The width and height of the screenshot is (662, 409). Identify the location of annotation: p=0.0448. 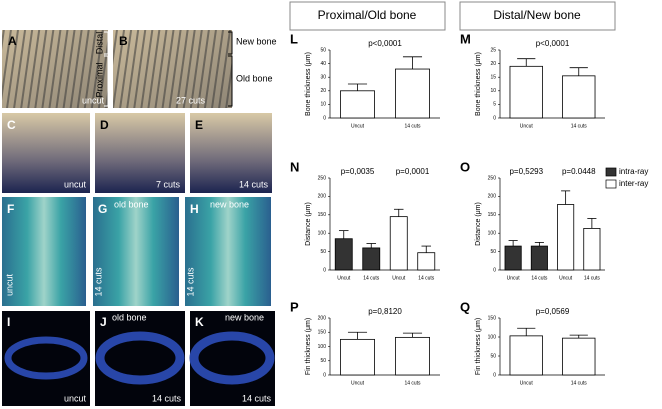
(579, 171).